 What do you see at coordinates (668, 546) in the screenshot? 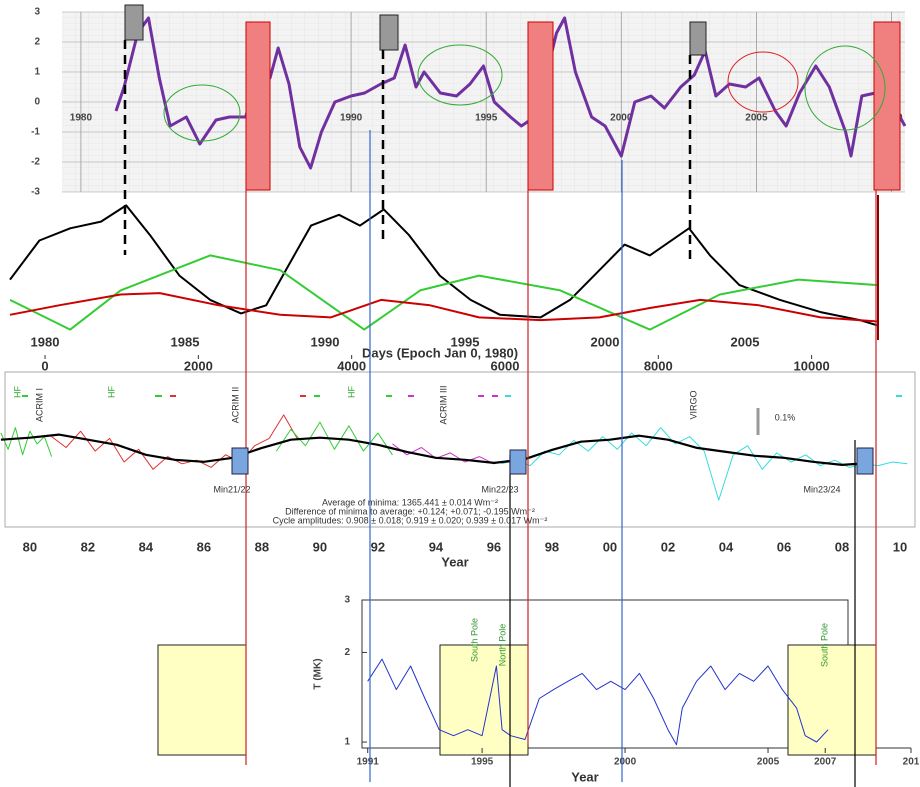
I see `x-tick-label: 02` at bounding box center [668, 546].